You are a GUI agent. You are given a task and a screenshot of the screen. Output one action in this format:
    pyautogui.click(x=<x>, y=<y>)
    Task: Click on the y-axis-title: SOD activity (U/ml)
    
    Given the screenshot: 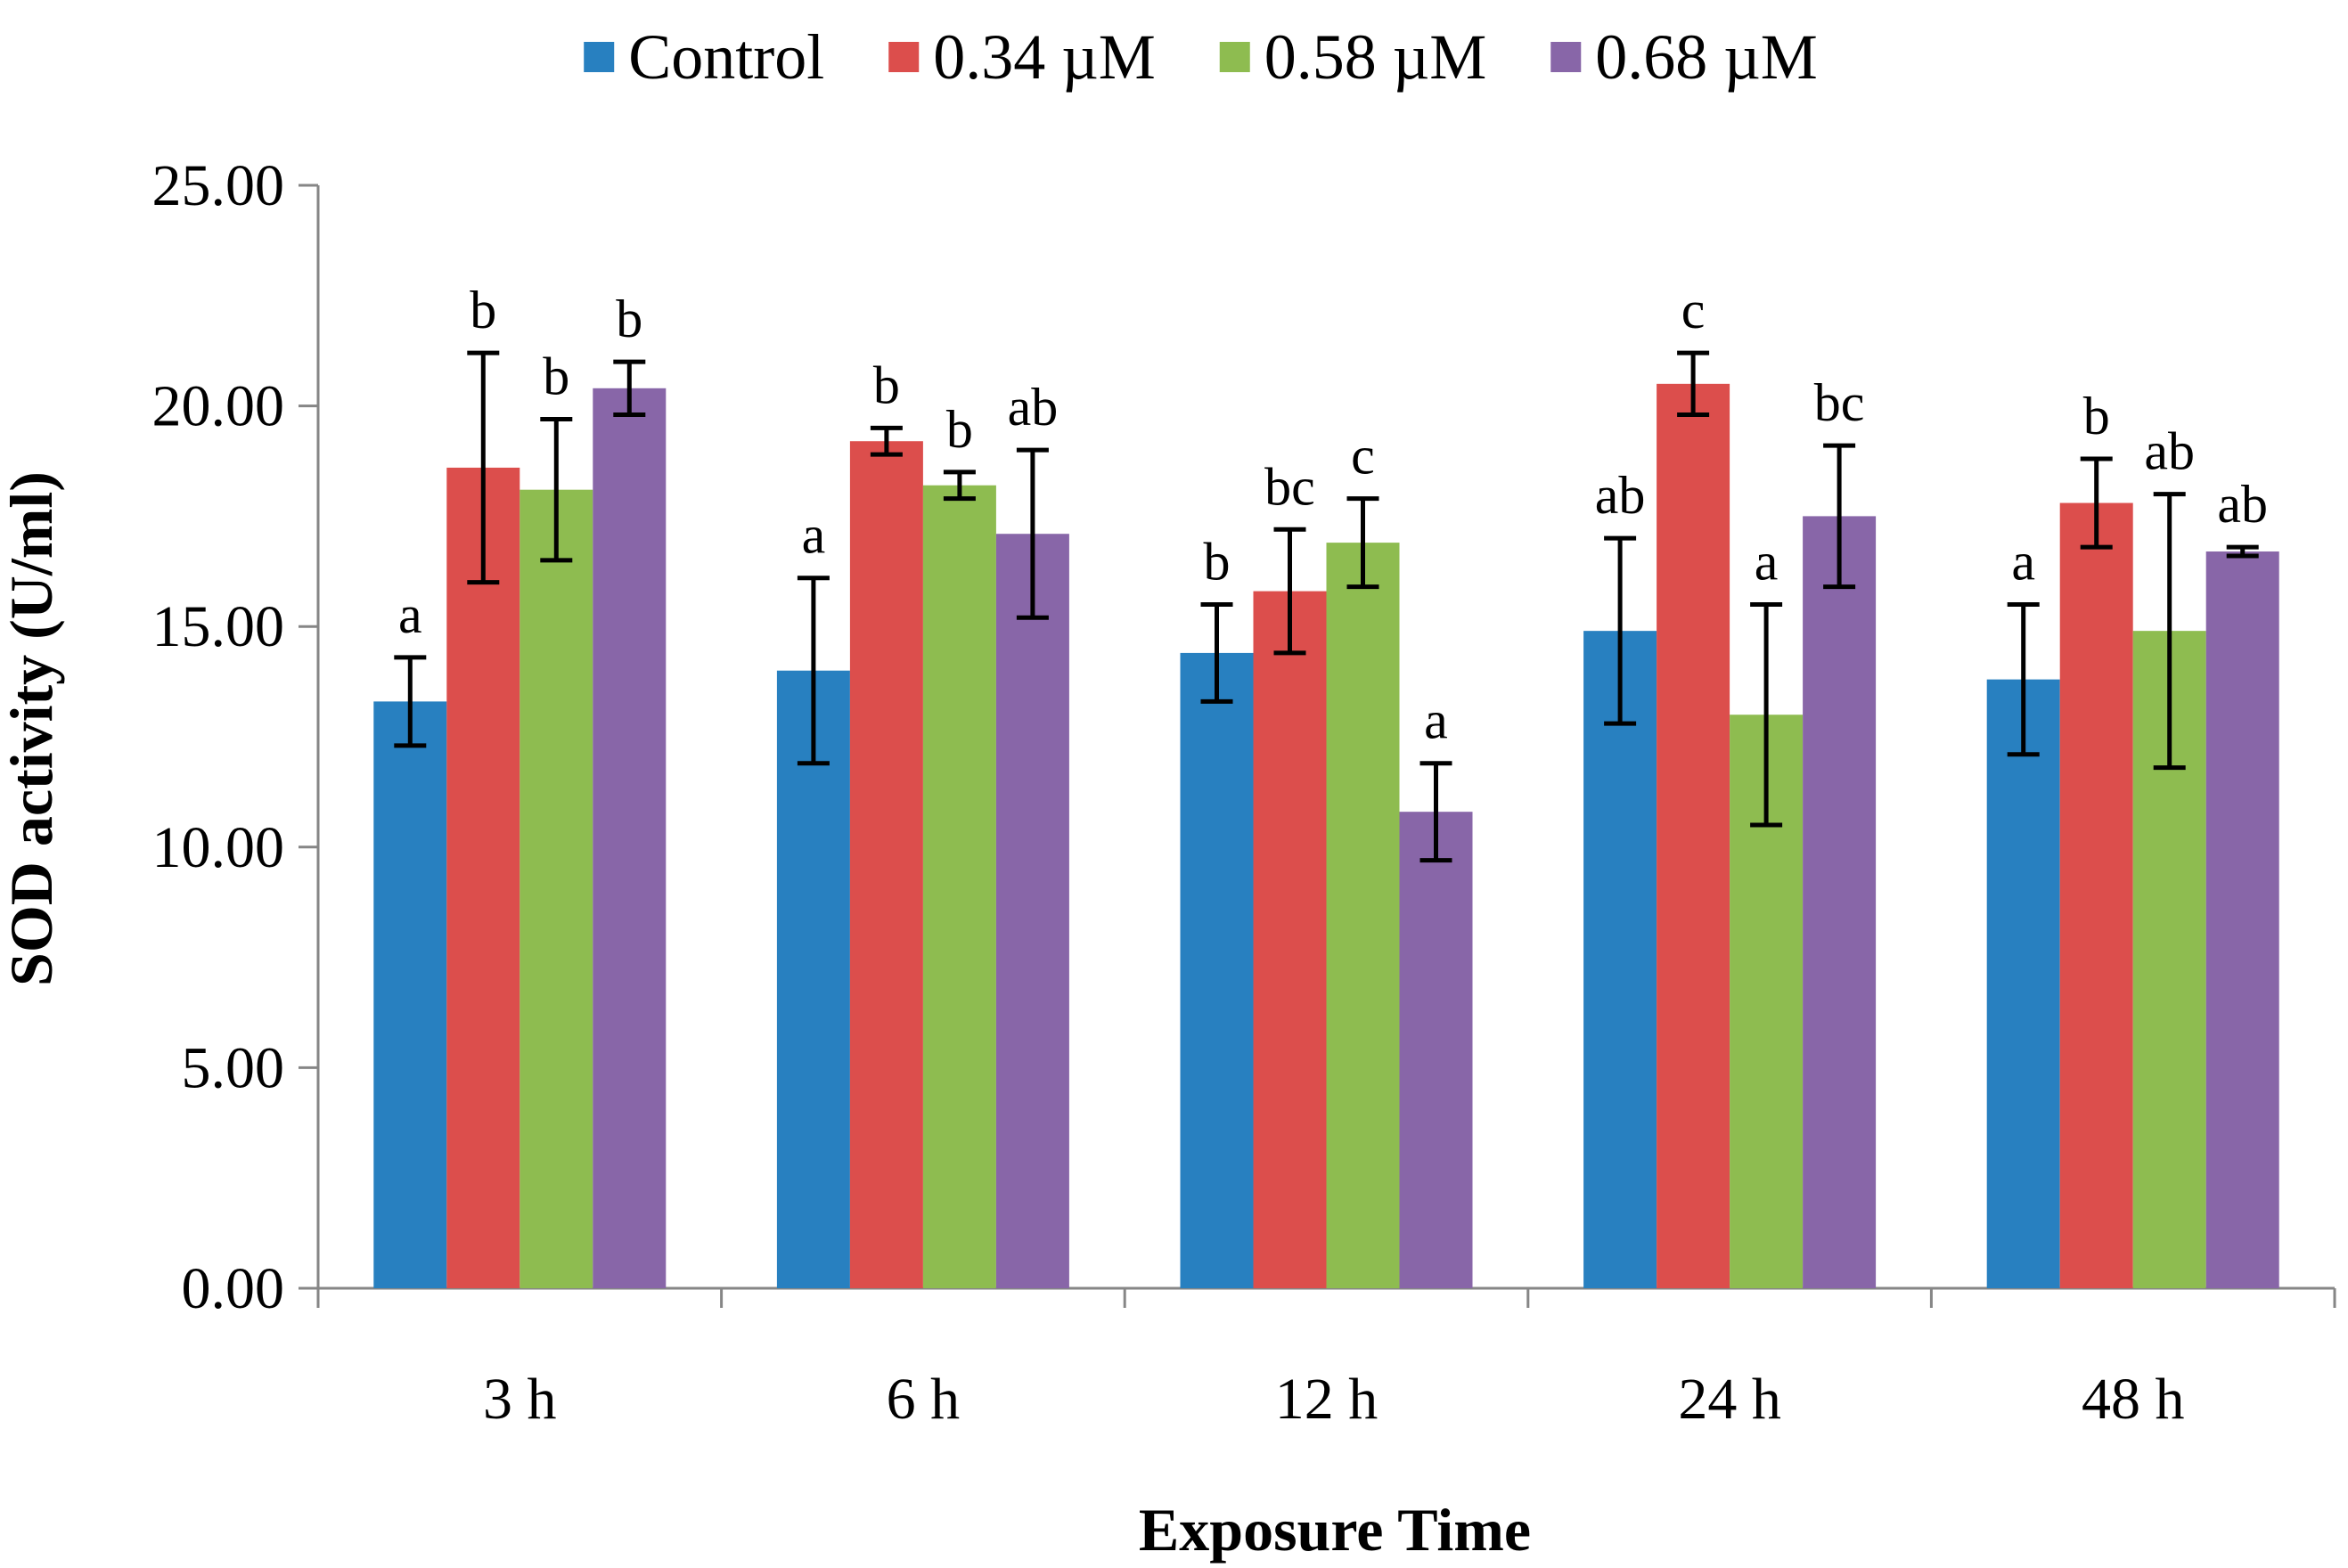 What is the action you would take?
    pyautogui.click(x=32, y=728)
    